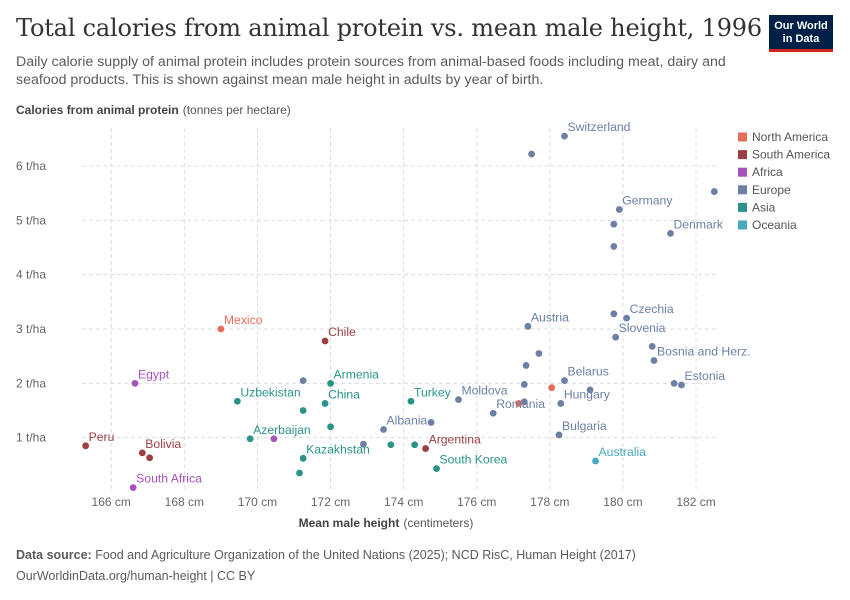  I want to click on legend-swatch-north-america, so click(742, 137).